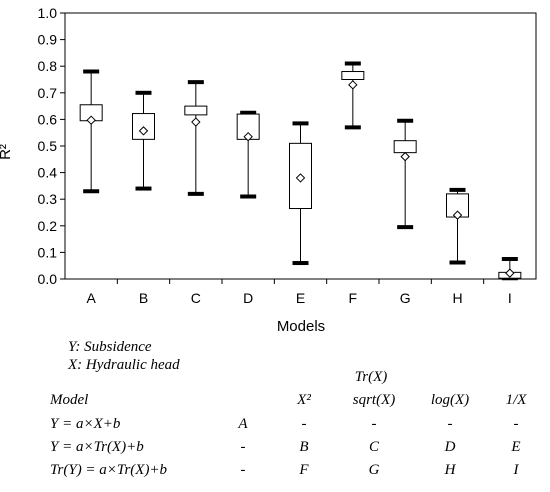 The width and height of the screenshot is (550, 492). I want to click on y-axis-ticks: 0.0 0.1 0.2 0.3 0.4 0.5 0.6 0.7 0.8 0.9 1.0, so click(51, 146).